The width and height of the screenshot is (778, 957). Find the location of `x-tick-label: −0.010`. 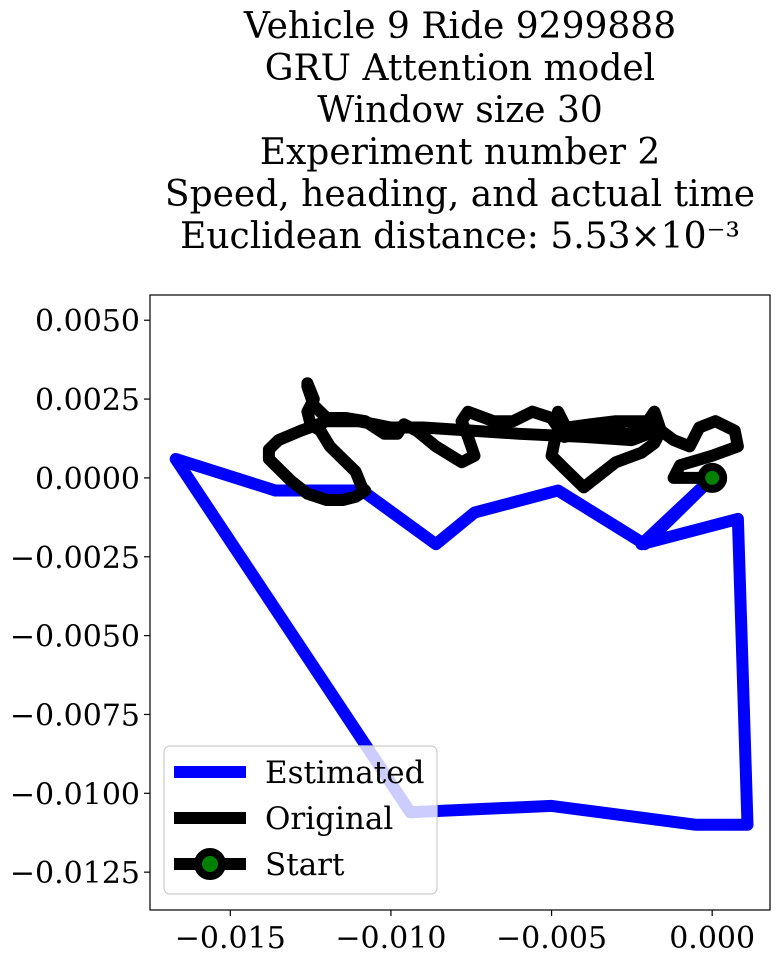

x-tick-label: −0.010 is located at coordinates (390, 938).